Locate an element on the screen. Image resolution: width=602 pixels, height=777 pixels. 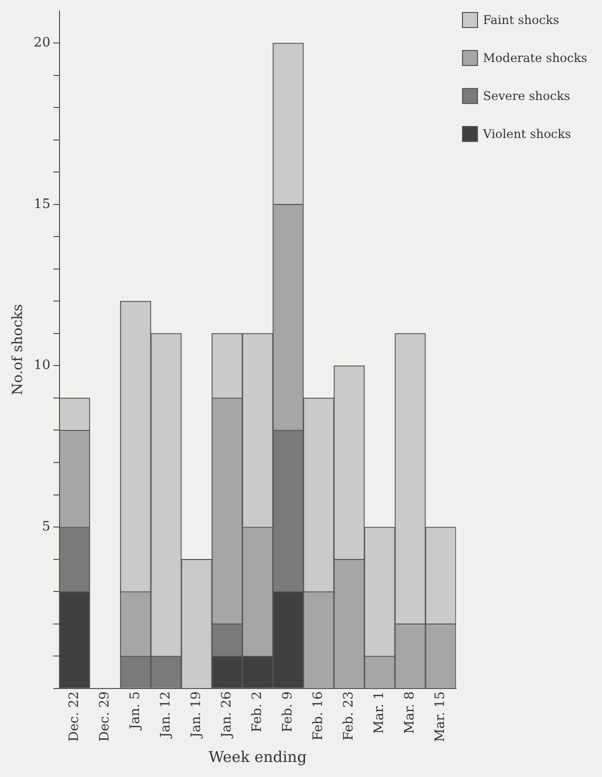
x-tick-label: Mar. 1 is located at coordinates (380, 712).